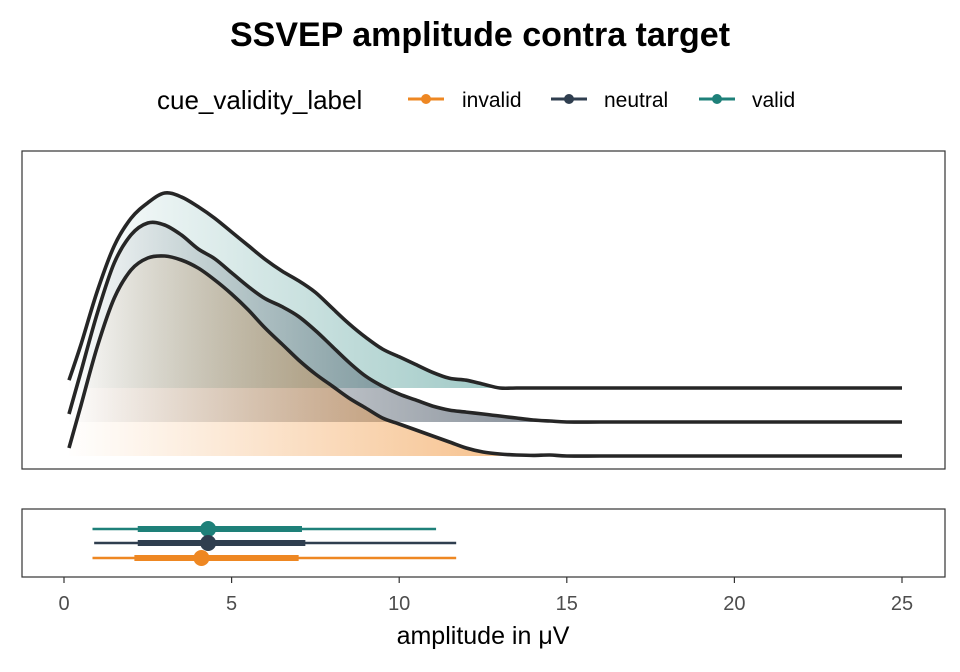 The width and height of the screenshot is (960, 672). What do you see at coordinates (426, 99) in the screenshot?
I see `legend-key-point-invalid` at bounding box center [426, 99].